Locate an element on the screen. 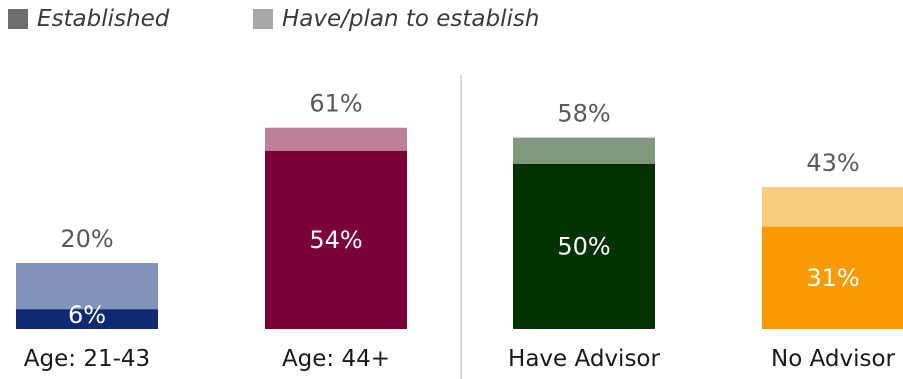  category-label-2: Have Advisor is located at coordinates (584, 359).